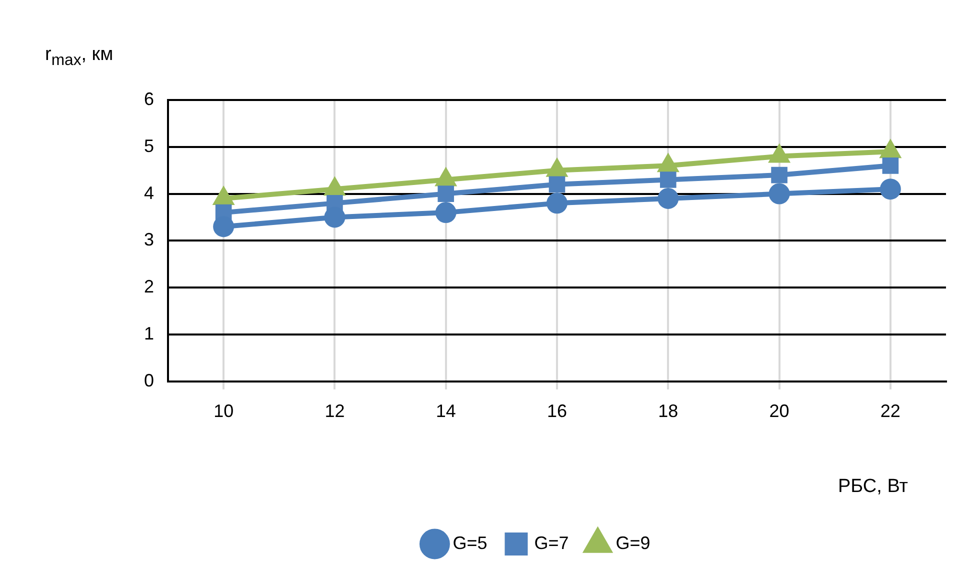 This screenshot has height=581, width=962. What do you see at coordinates (668, 411) in the screenshot?
I see `x-tick-label: 18` at bounding box center [668, 411].